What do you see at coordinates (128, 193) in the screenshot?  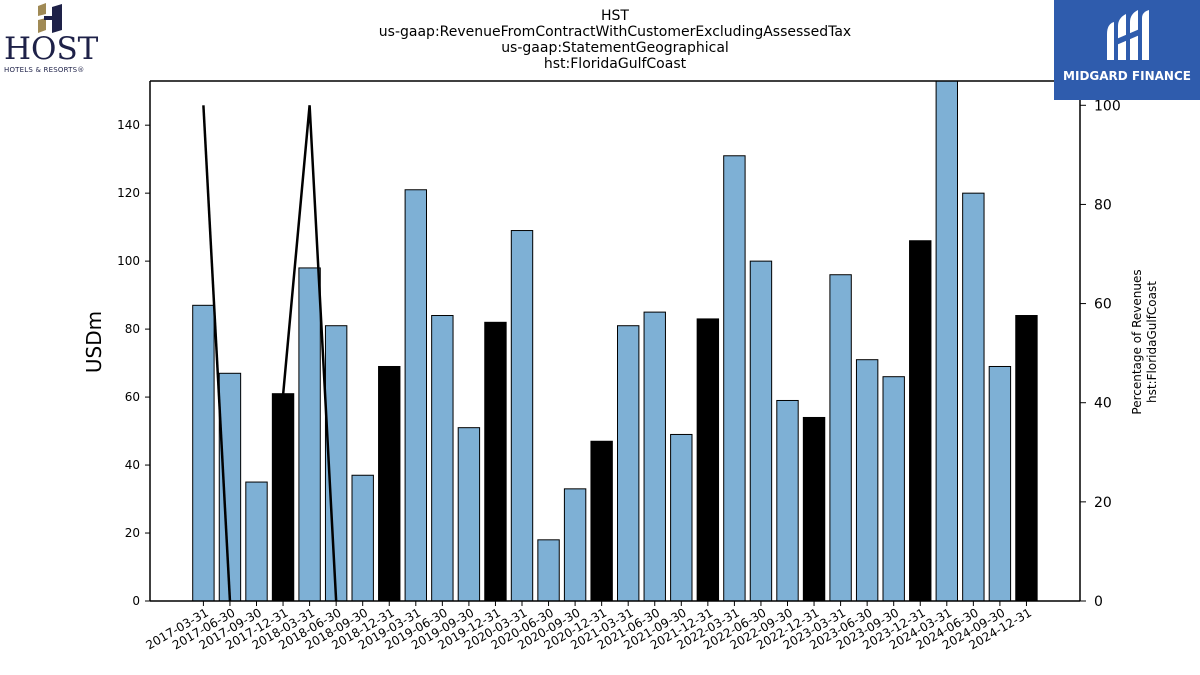 I see `y-tick-label: 120` at bounding box center [128, 193].